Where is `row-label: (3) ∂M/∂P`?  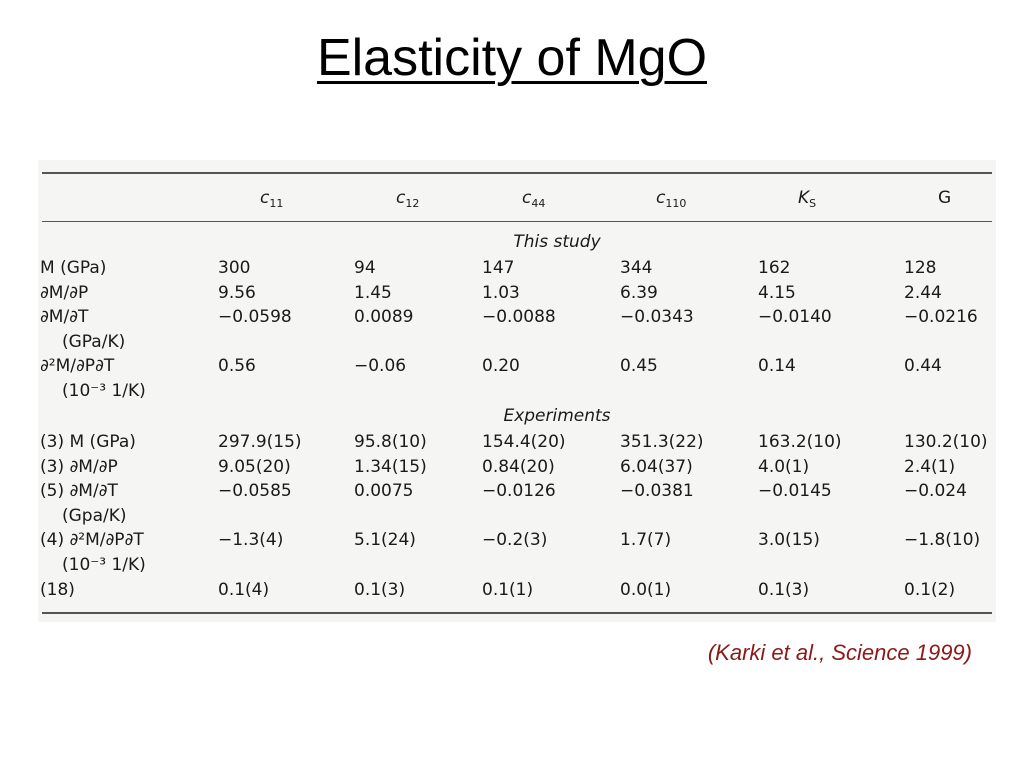 row-label: (3) ∂M/∂P is located at coordinates (79, 466).